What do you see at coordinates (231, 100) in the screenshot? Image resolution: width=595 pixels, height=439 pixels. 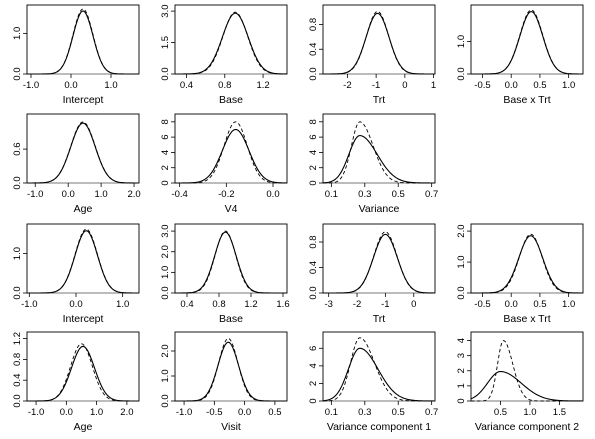 I see `x-axis-label: Base` at bounding box center [231, 100].